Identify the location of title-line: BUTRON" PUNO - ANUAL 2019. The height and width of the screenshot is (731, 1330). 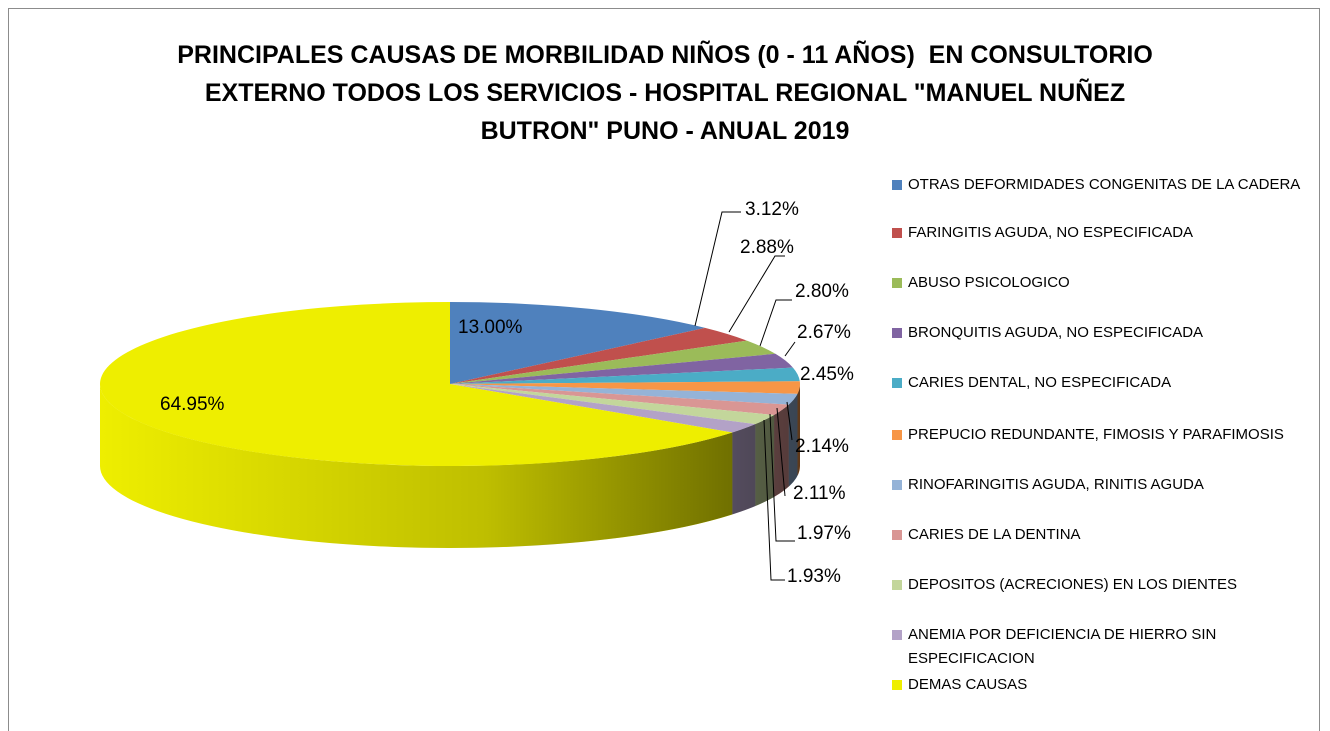
(665, 131).